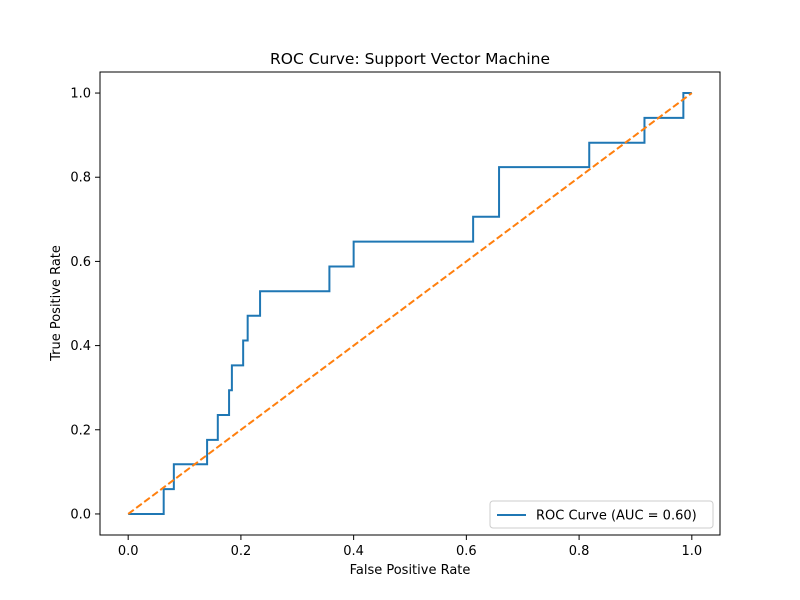  I want to click on y-tick-label: 0.8, so click(80, 178).